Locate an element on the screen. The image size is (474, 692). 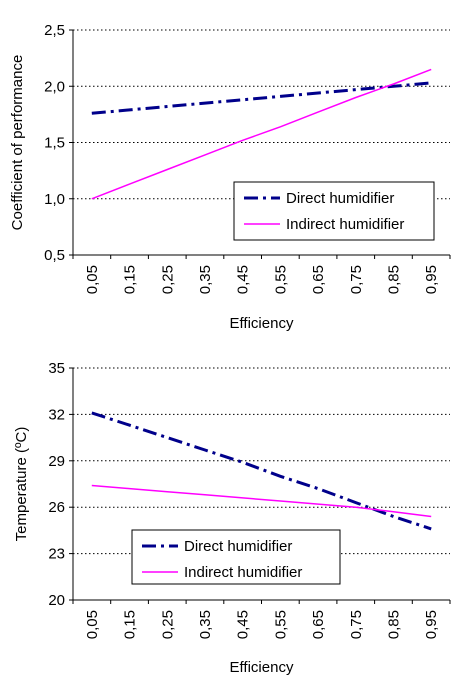
y-tick-label: 35 is located at coordinates (56, 368).